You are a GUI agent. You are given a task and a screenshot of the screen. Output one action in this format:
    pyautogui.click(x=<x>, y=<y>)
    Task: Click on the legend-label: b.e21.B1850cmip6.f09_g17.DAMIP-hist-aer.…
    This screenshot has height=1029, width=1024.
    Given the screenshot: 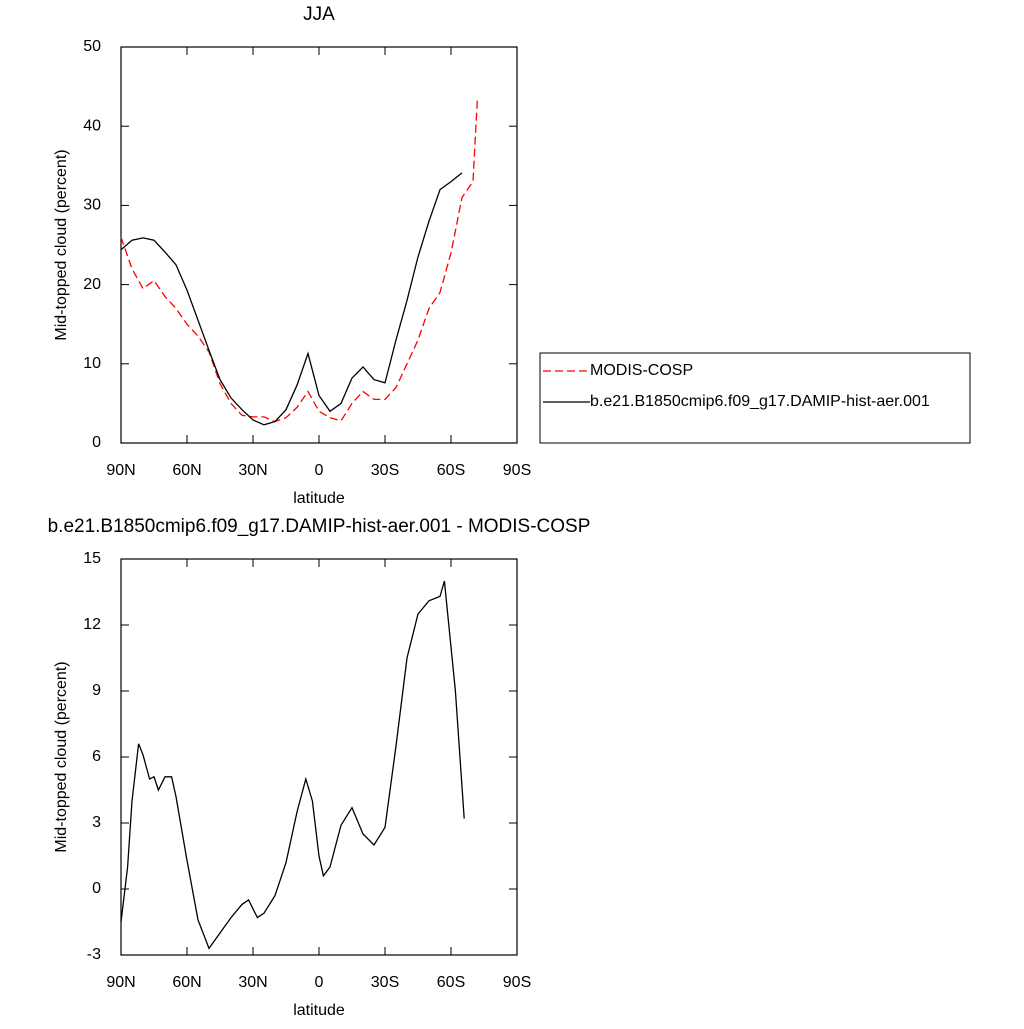 What is the action you would take?
    pyautogui.click(x=760, y=401)
    